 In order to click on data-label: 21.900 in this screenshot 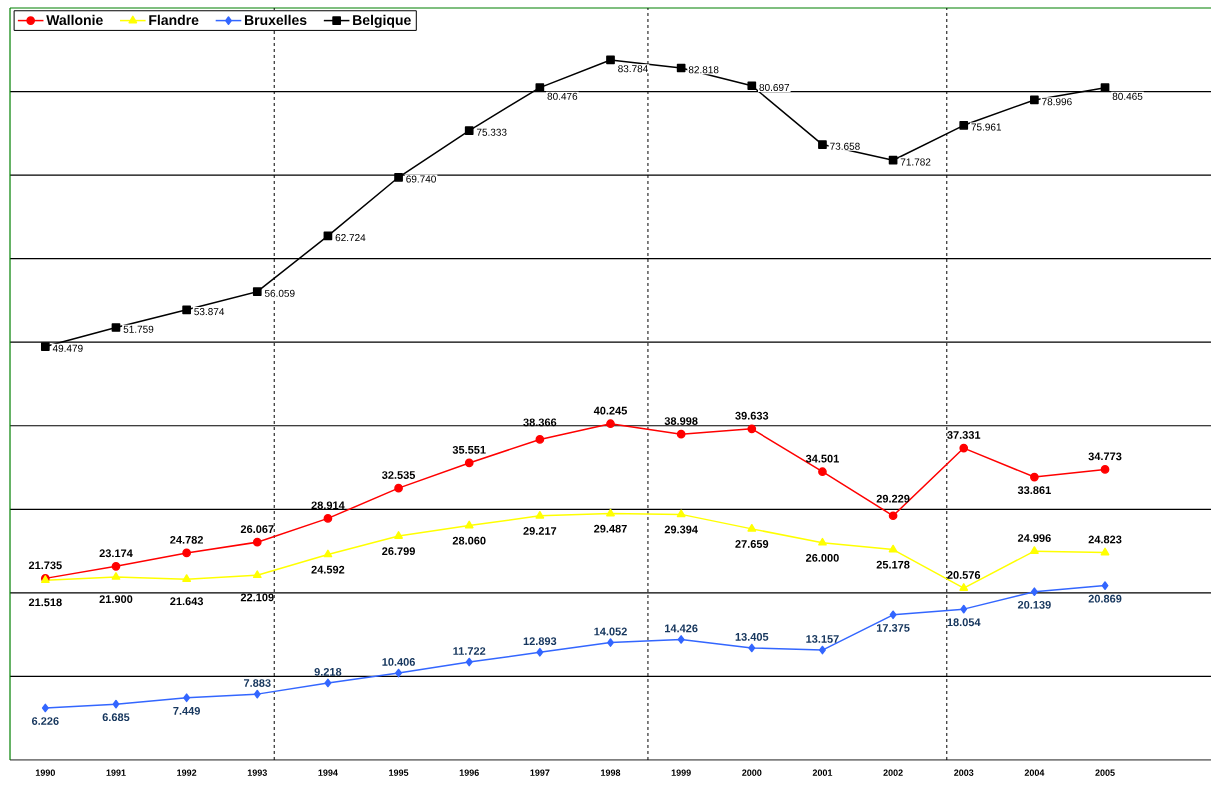, I will do `click(116, 599)`.